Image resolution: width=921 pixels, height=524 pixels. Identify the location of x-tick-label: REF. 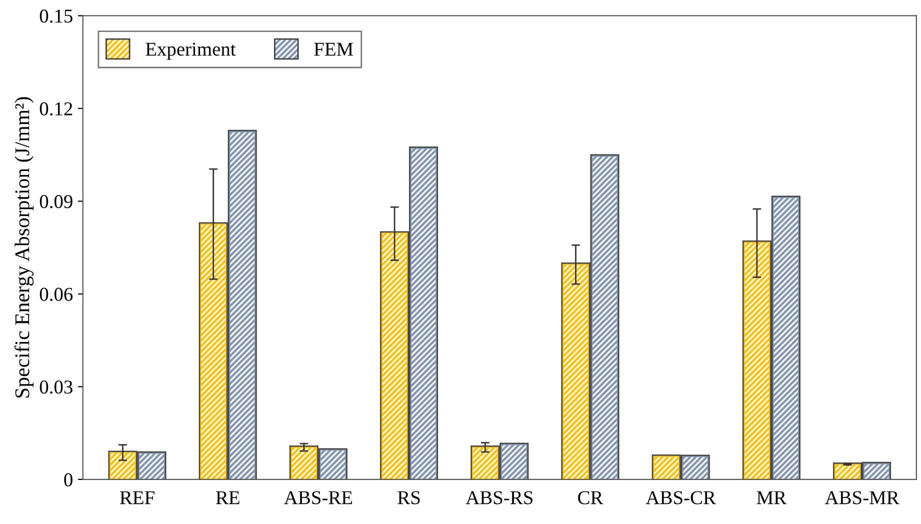
(137, 497).